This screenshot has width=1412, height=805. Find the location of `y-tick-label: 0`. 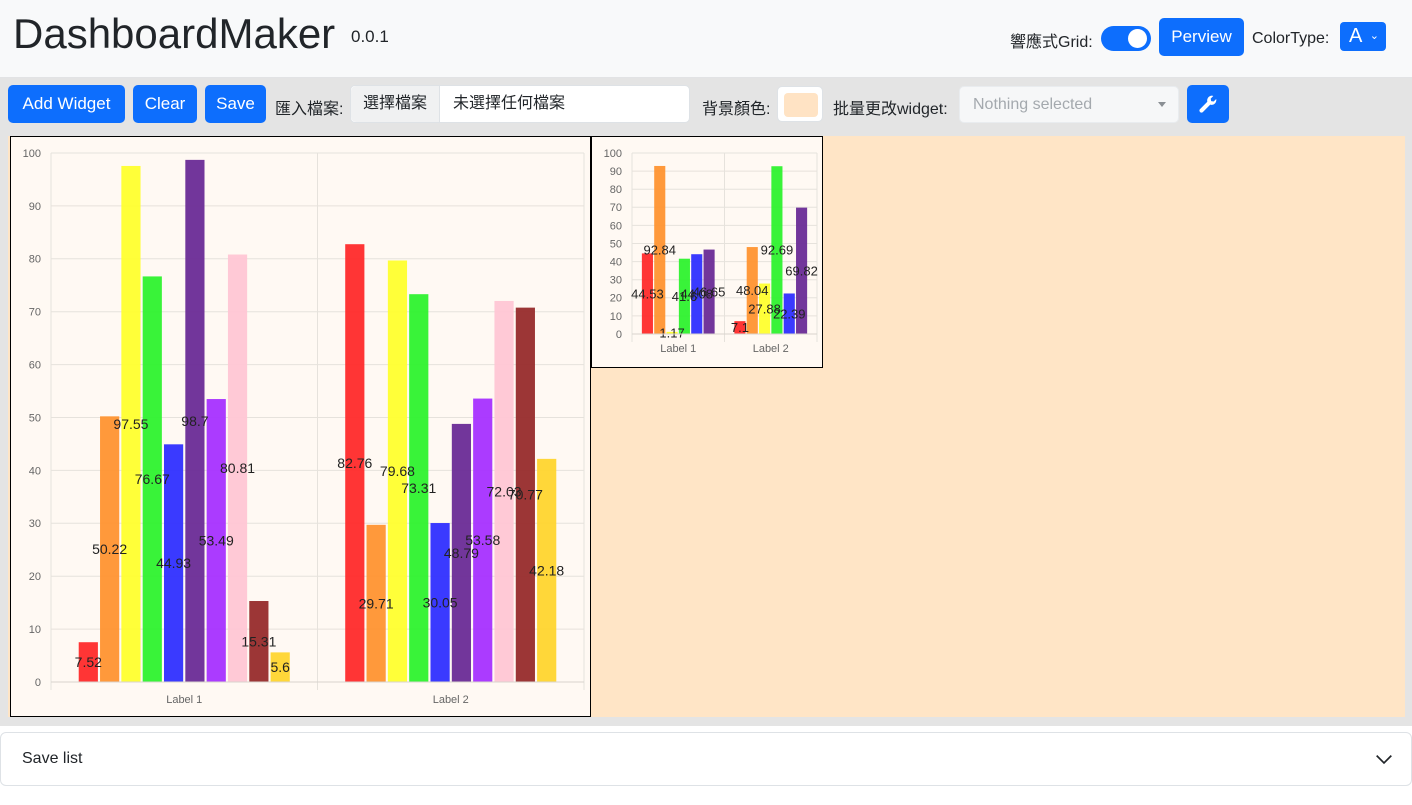

y-tick-label: 0 is located at coordinates (619, 335).